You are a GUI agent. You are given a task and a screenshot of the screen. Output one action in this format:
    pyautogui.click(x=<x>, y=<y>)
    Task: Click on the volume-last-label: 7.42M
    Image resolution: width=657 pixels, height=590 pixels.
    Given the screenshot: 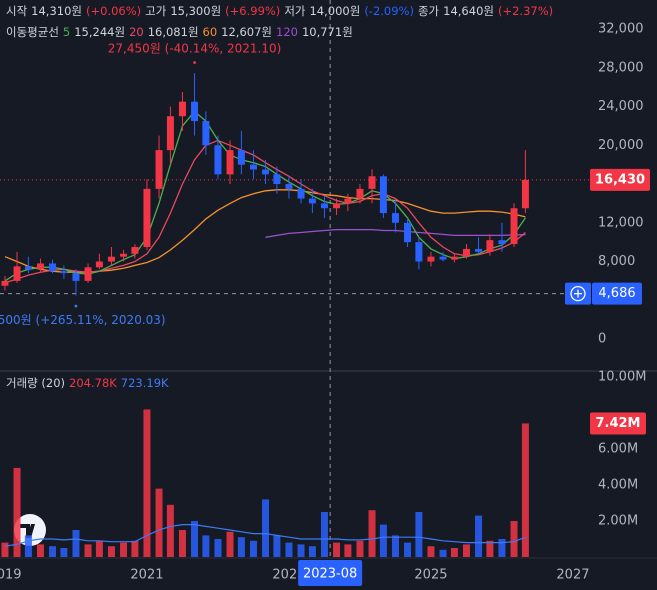 What is the action you would take?
    pyautogui.click(x=617, y=423)
    